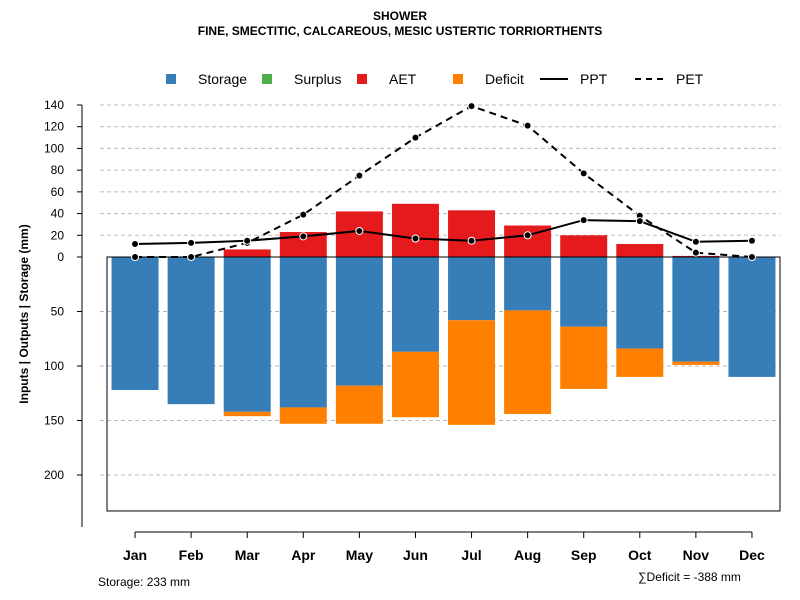  Describe the element at coordinates (527, 125) in the screenshot. I see `point-pet-aug` at that location.